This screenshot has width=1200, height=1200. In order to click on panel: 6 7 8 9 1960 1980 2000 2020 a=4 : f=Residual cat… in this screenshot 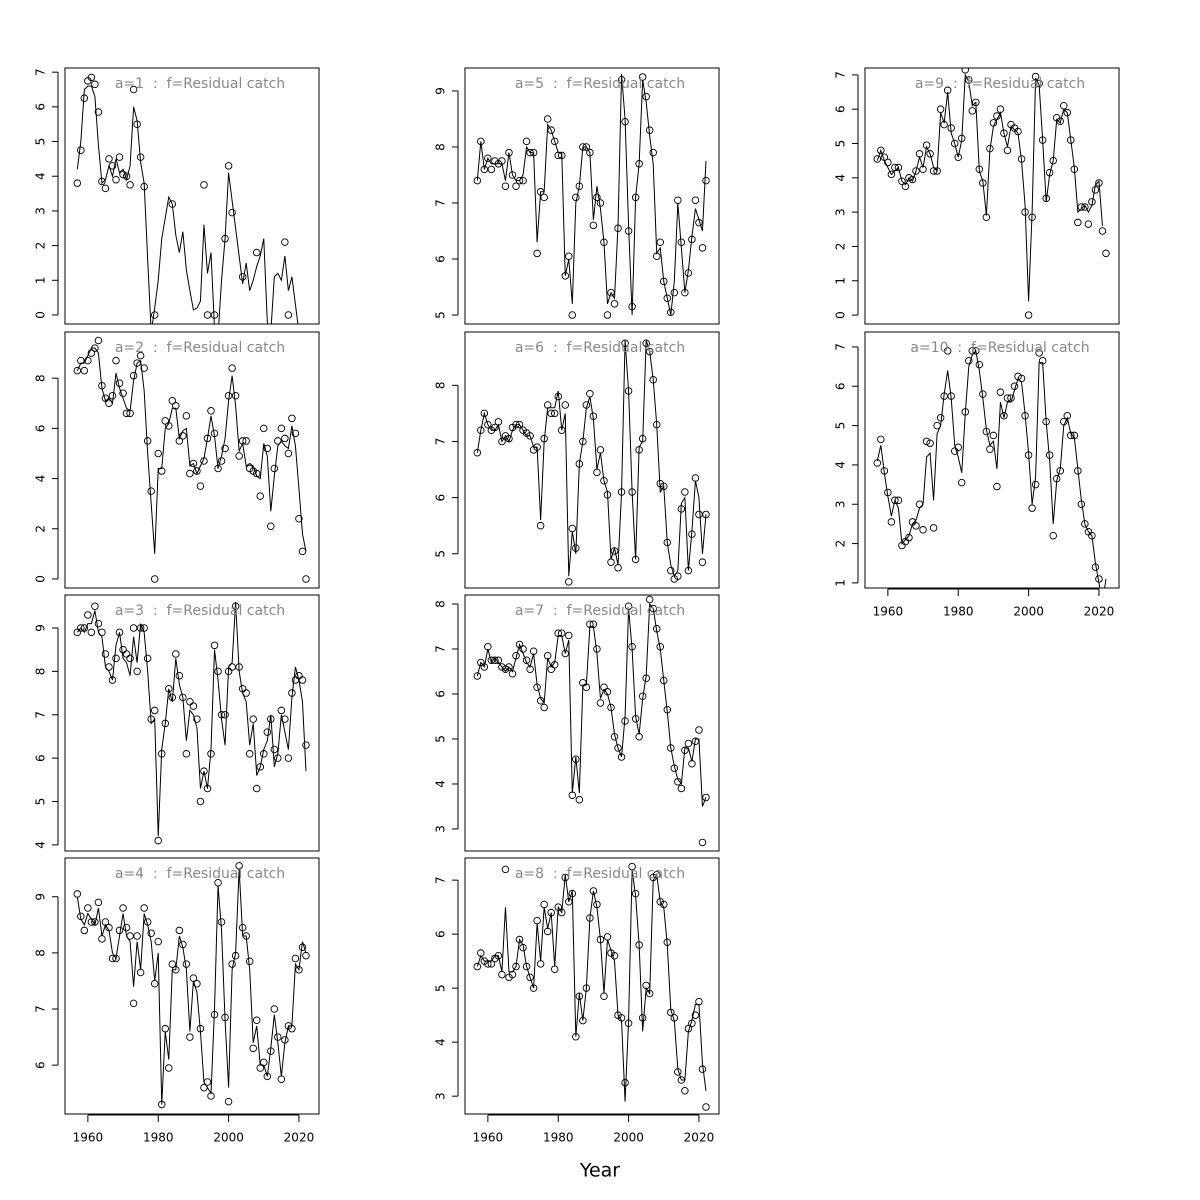, I will do `click(177, 1001)`.